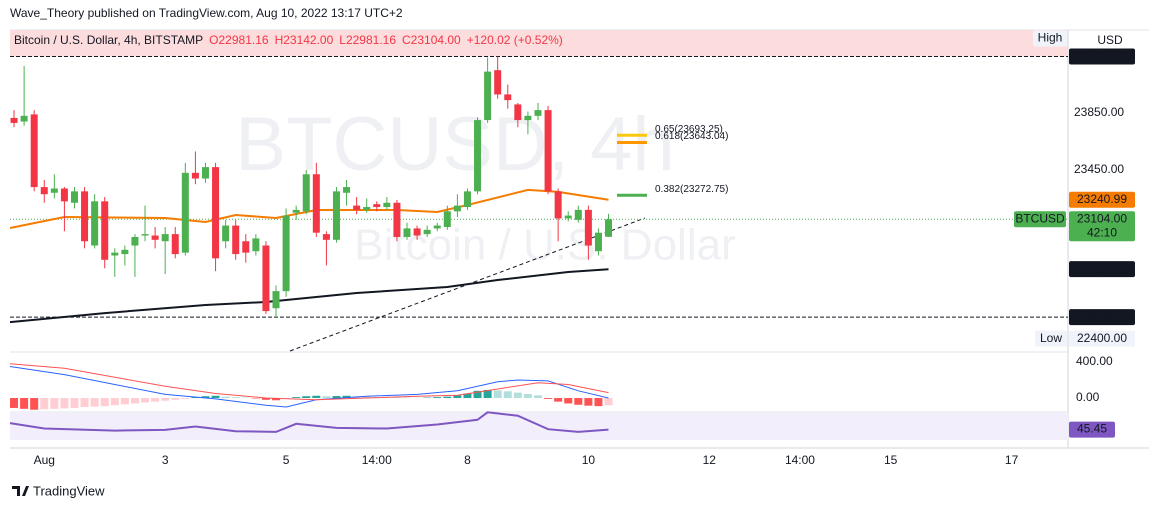 This screenshot has height=510, width=1149. Describe the element at coordinates (467, 460) in the screenshot. I see `x-tick-label: 8` at that location.